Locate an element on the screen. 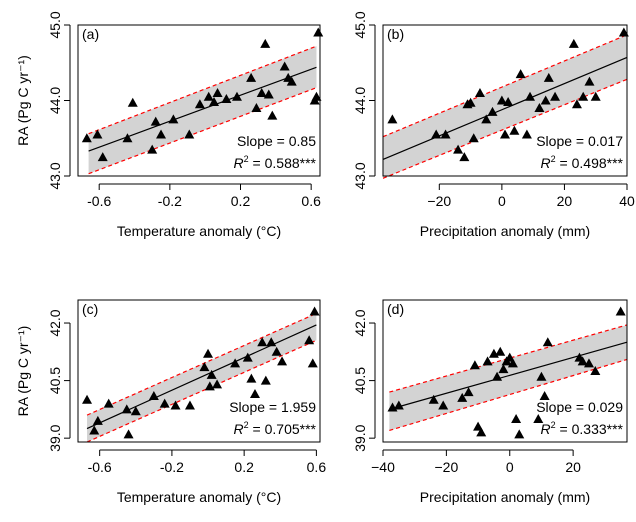  panel-label: (d) is located at coordinates (395, 309).